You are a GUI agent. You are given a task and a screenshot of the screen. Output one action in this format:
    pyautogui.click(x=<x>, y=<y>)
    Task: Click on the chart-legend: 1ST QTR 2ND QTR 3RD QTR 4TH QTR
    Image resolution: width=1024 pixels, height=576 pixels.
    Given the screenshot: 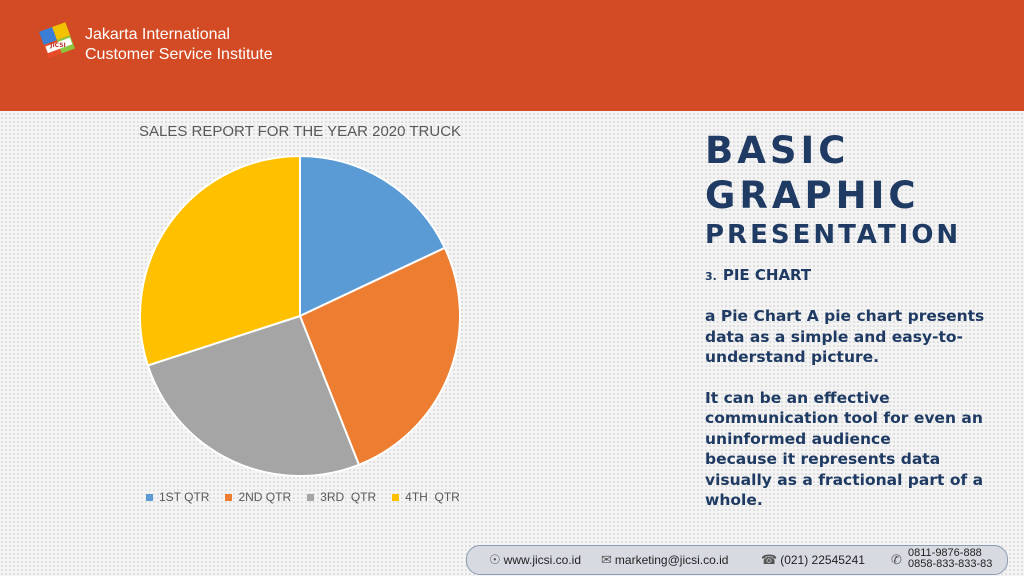 What is the action you would take?
    pyautogui.click(x=303, y=497)
    